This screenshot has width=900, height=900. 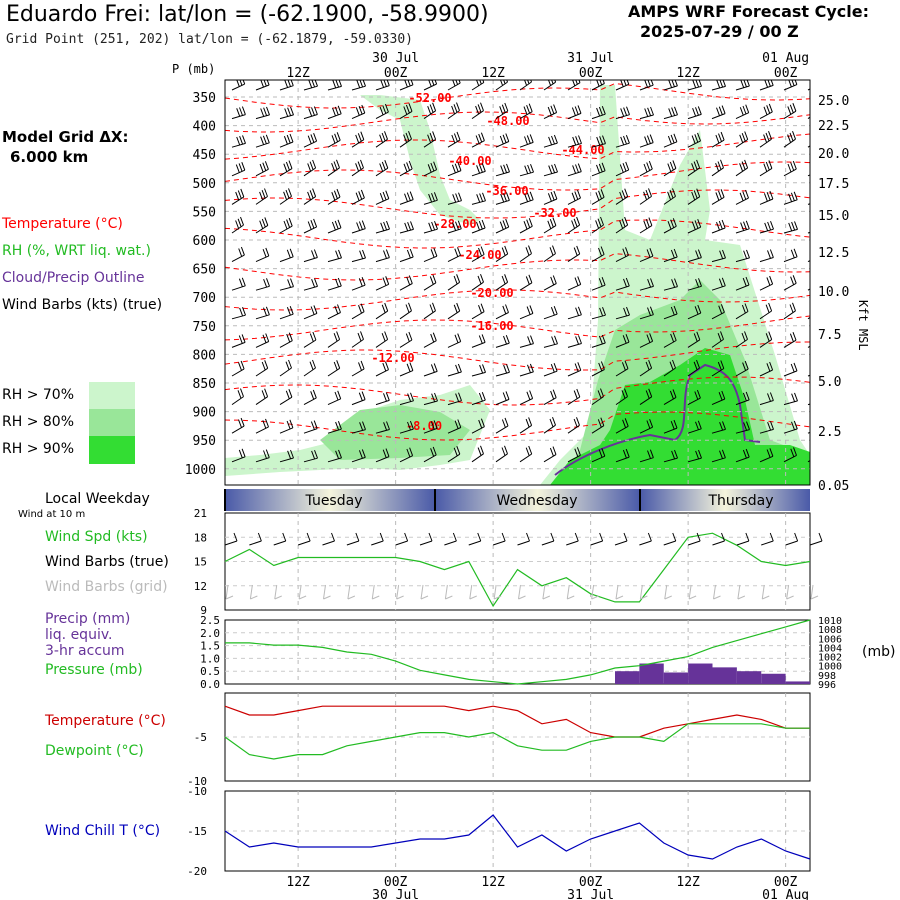 I want to click on precip-bar, so click(x=676, y=678).